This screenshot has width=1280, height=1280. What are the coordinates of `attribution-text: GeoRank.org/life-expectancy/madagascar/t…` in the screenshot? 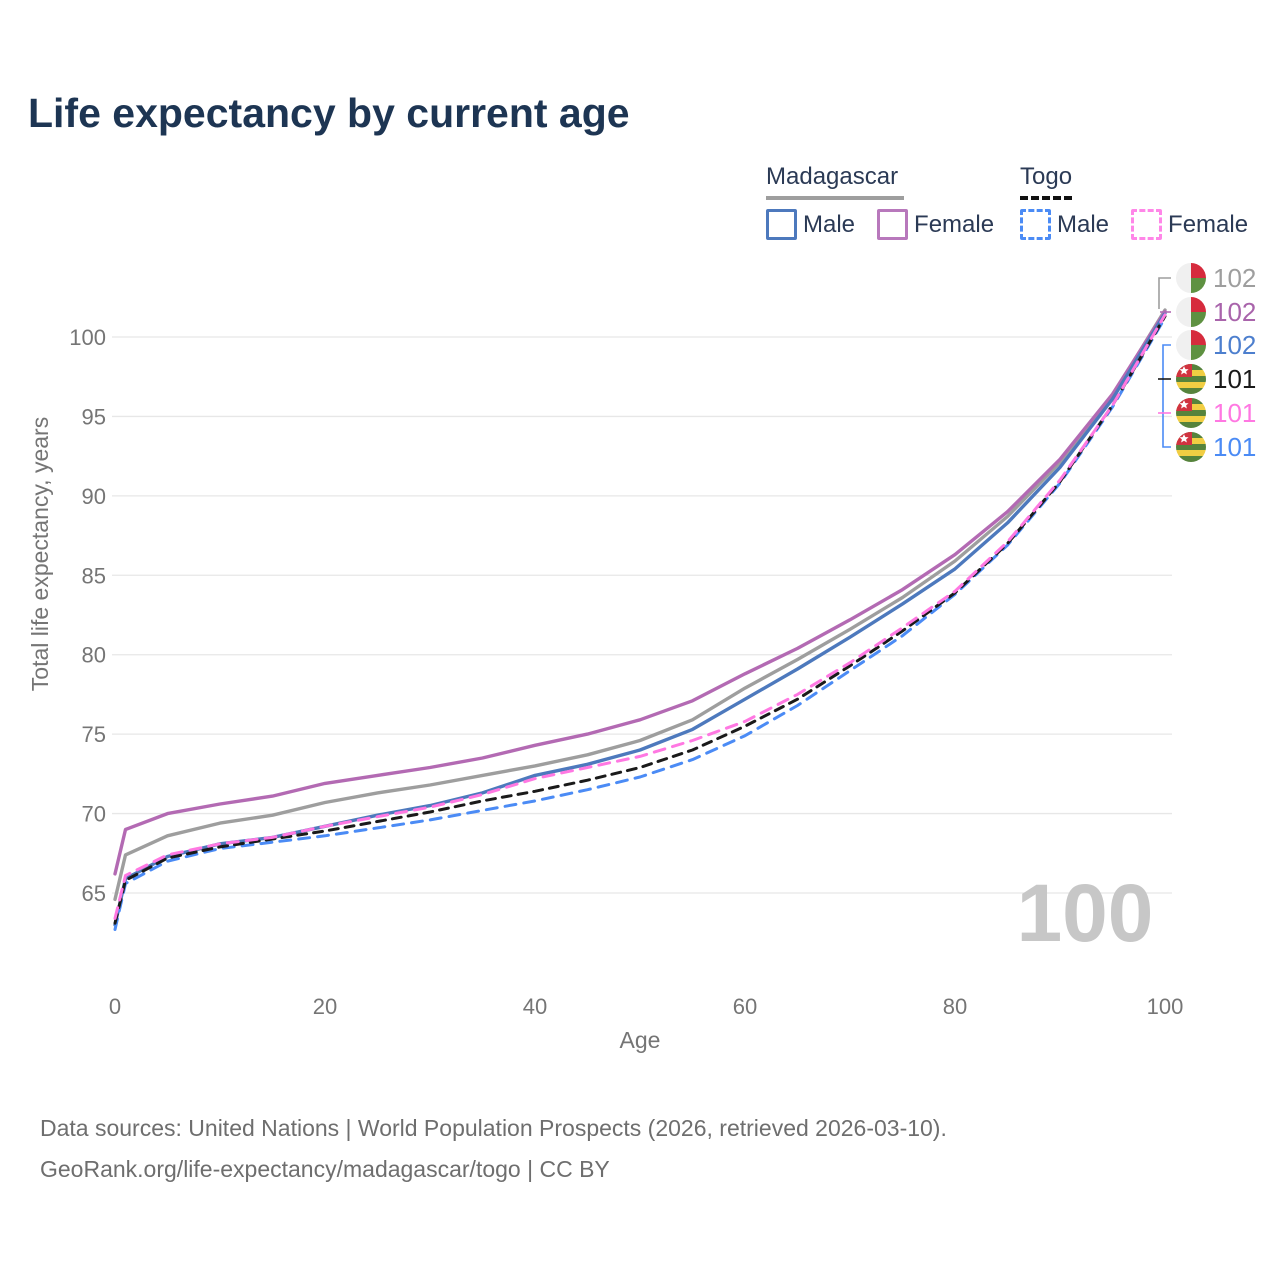 It's located at (325, 1169).